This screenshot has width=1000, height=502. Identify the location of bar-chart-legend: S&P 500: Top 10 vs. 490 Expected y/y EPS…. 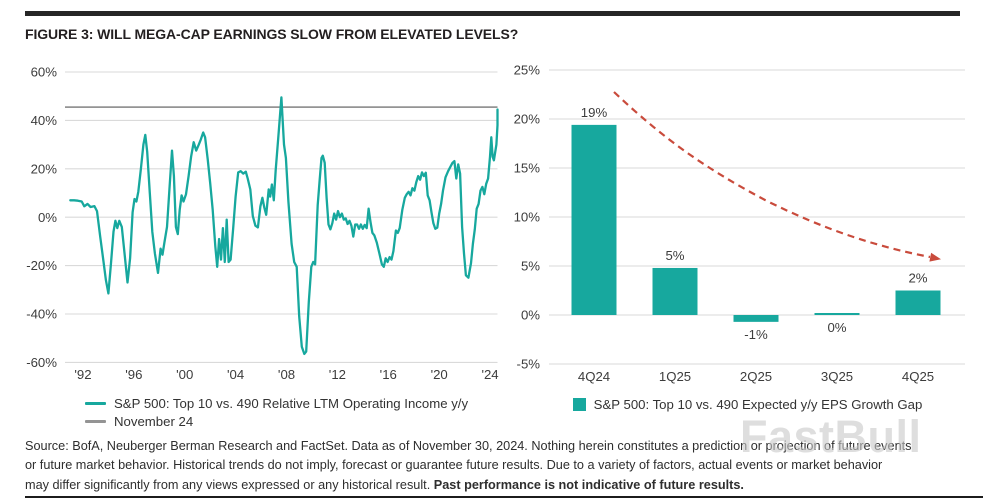
(747, 404).